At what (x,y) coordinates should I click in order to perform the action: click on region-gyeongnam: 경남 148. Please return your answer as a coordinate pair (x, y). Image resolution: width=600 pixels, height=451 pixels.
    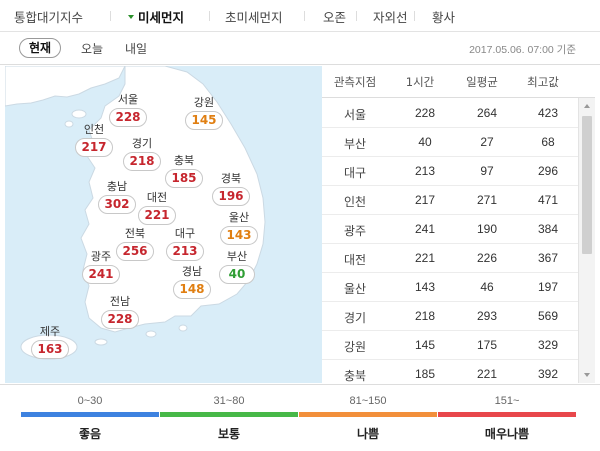
    Looking at the image, I should click on (192, 282).